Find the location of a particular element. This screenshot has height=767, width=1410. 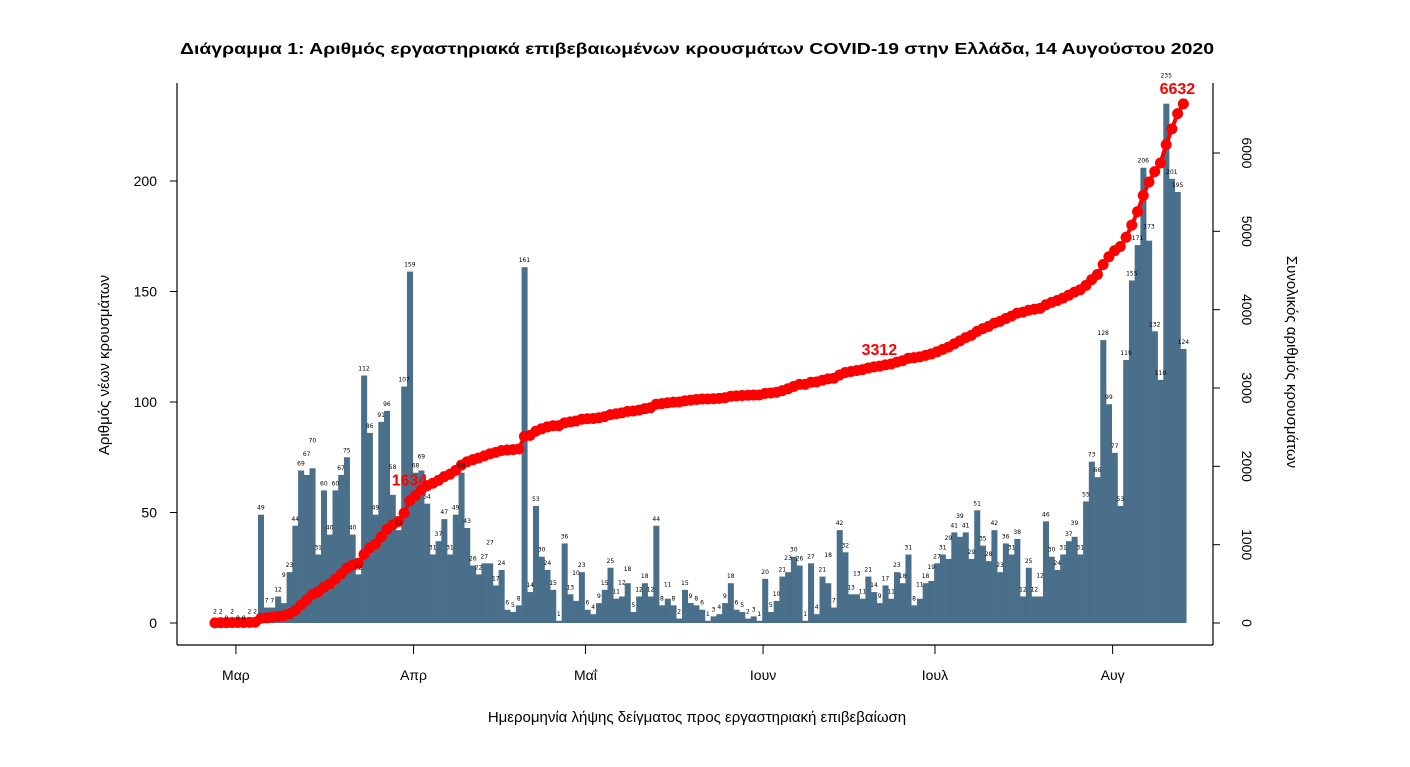

y2-tick-label: 6000 is located at coordinates (1247, 152).